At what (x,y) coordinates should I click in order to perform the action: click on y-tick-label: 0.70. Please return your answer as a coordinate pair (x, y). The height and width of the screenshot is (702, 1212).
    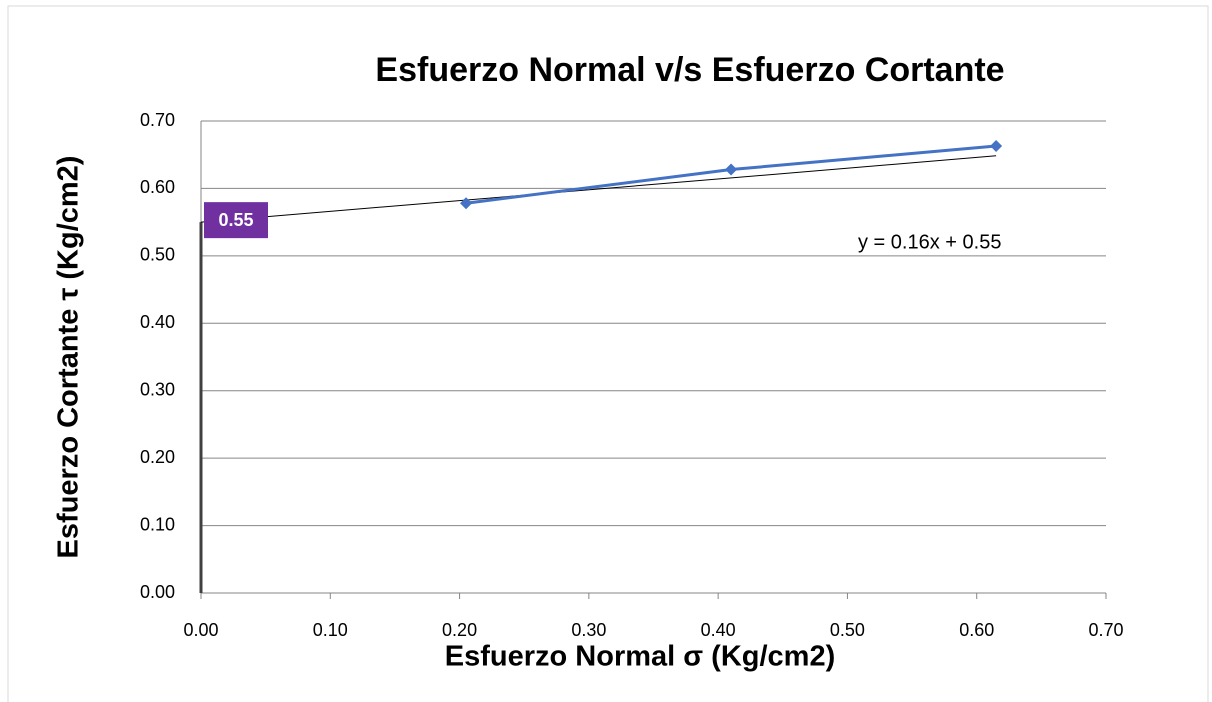
    Looking at the image, I should click on (157, 120).